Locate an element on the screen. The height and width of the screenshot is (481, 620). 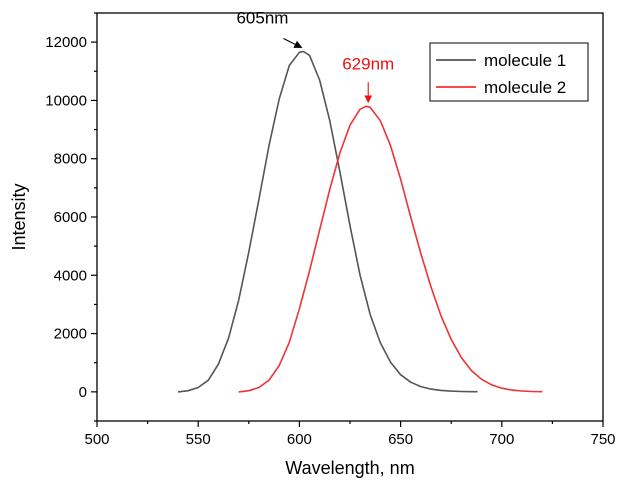
legend-label-molecule-1: molecule 1 is located at coordinates (525, 60).